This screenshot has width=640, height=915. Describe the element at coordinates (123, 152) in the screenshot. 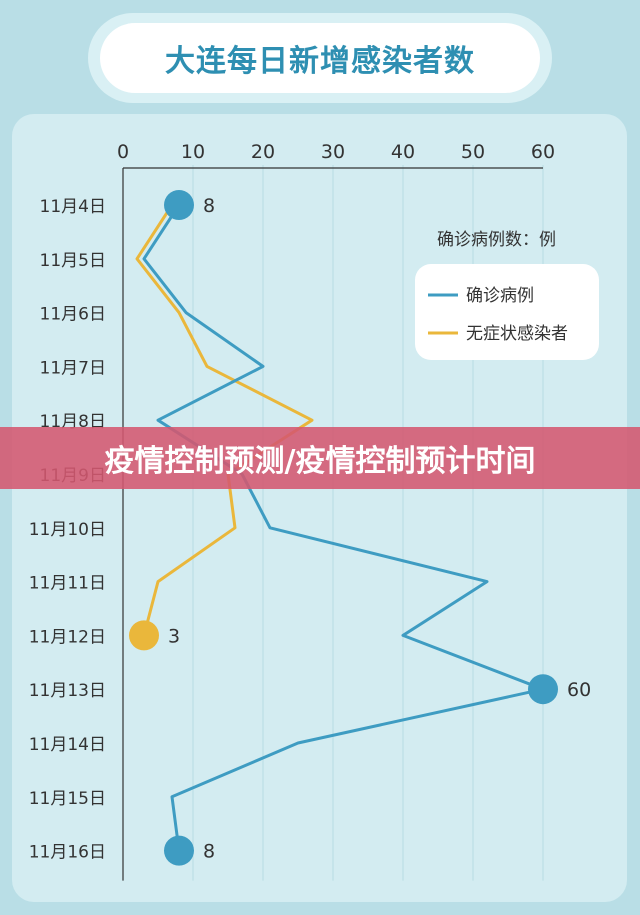

I see `x-tick-label: 0` at that location.